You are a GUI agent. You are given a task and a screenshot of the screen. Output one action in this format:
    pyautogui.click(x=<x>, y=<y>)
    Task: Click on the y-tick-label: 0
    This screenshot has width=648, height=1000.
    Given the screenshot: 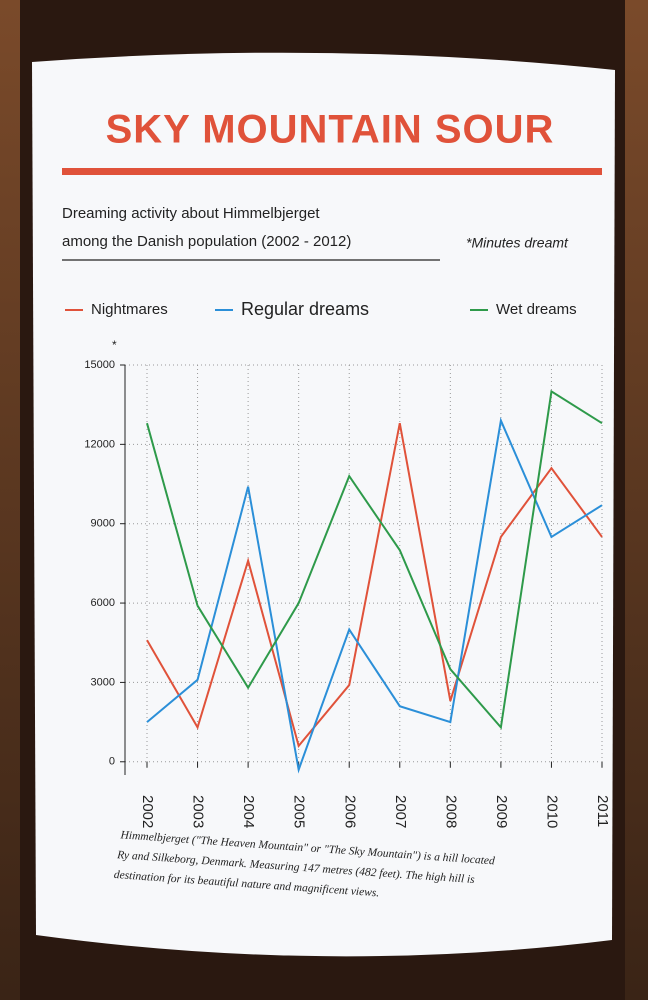 What is the action you would take?
    pyautogui.click(x=112, y=762)
    